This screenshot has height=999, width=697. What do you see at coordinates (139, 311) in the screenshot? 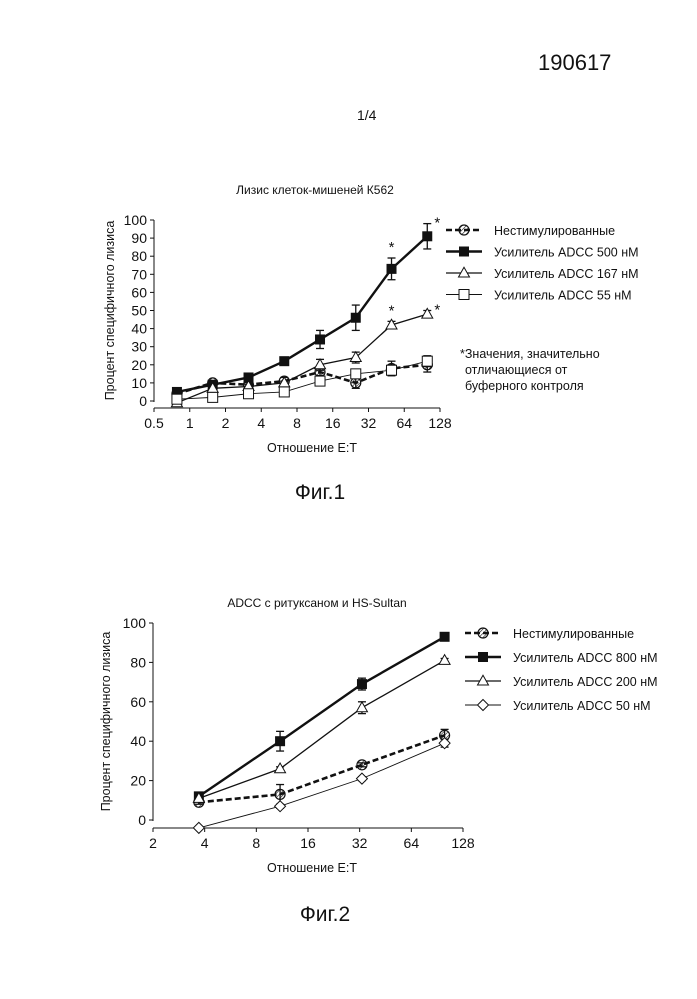
I see `fig1-y-tick-label: 50` at bounding box center [139, 311].